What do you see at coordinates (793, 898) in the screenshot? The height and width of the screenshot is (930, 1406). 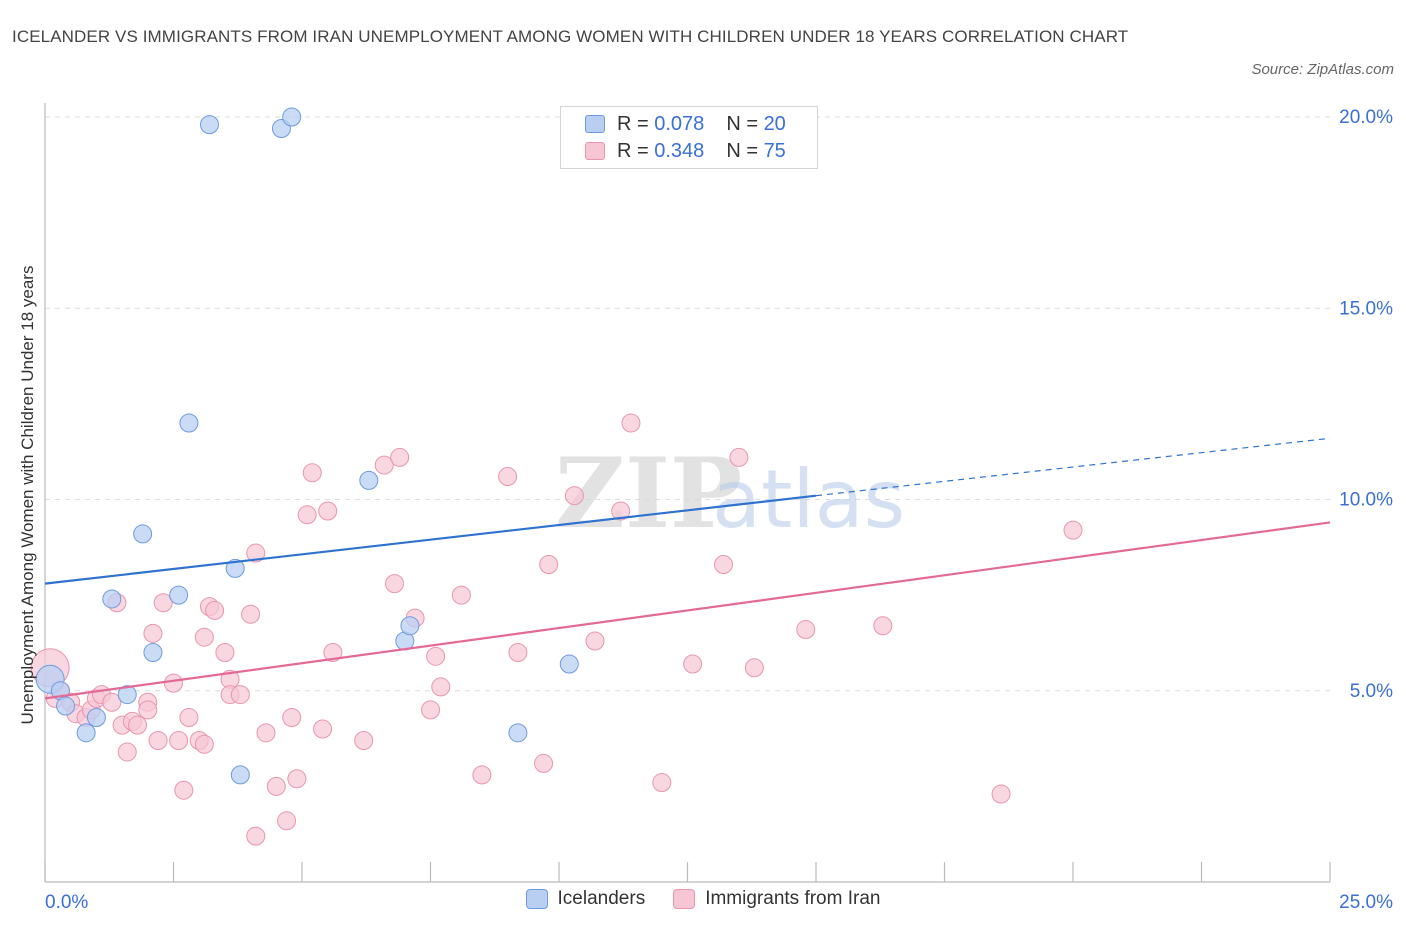 I see `legend-label: Immigrants from Iran` at bounding box center [793, 898].